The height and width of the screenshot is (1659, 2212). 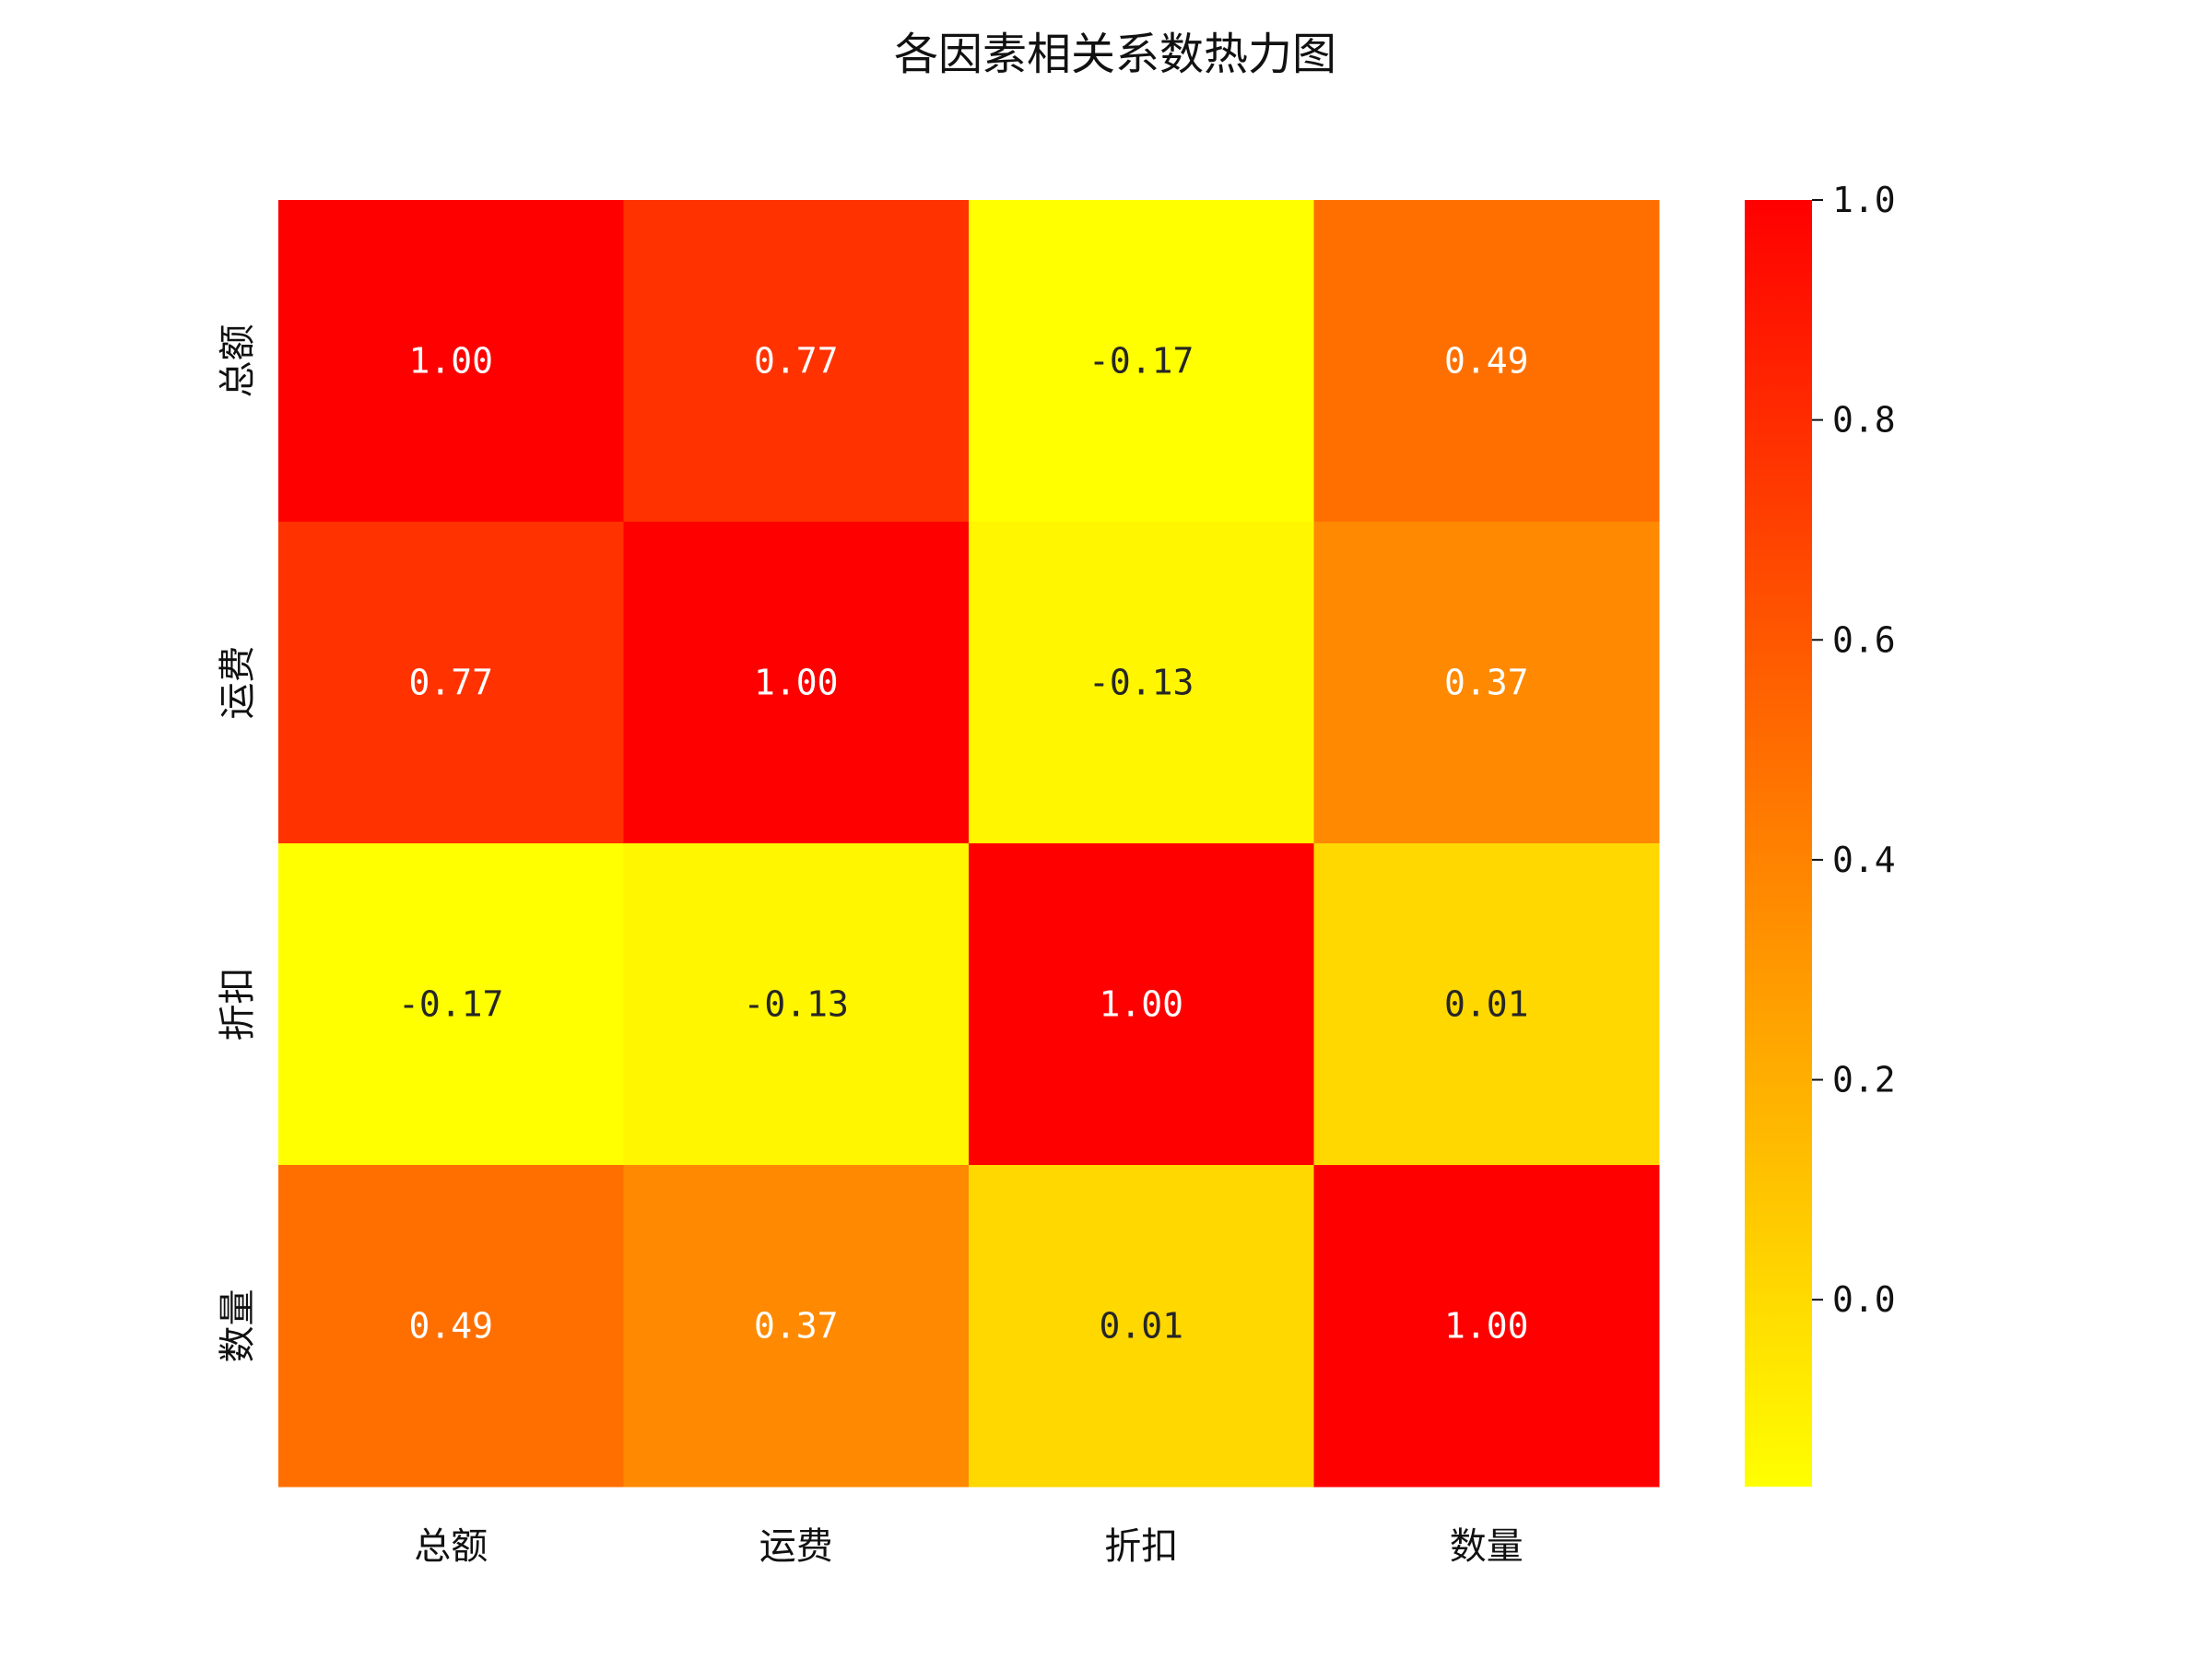 I want to click on cell-value-label-1-3: 0.37, so click(x=1486, y=683).